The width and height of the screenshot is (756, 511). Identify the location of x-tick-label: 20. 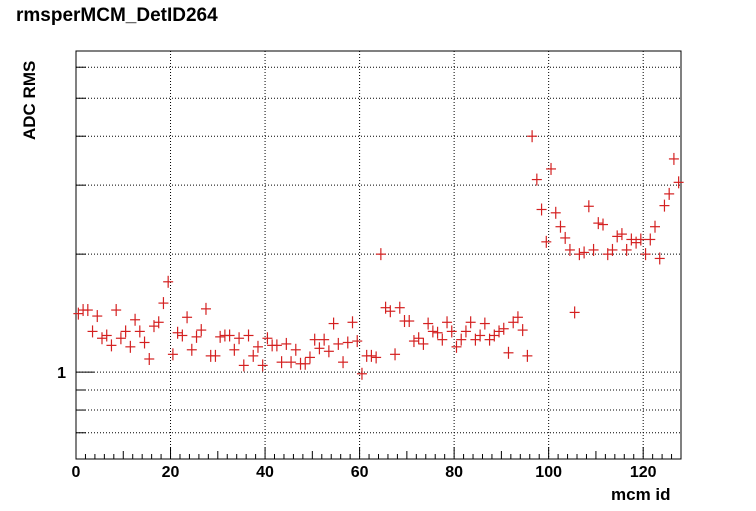
(171, 472).